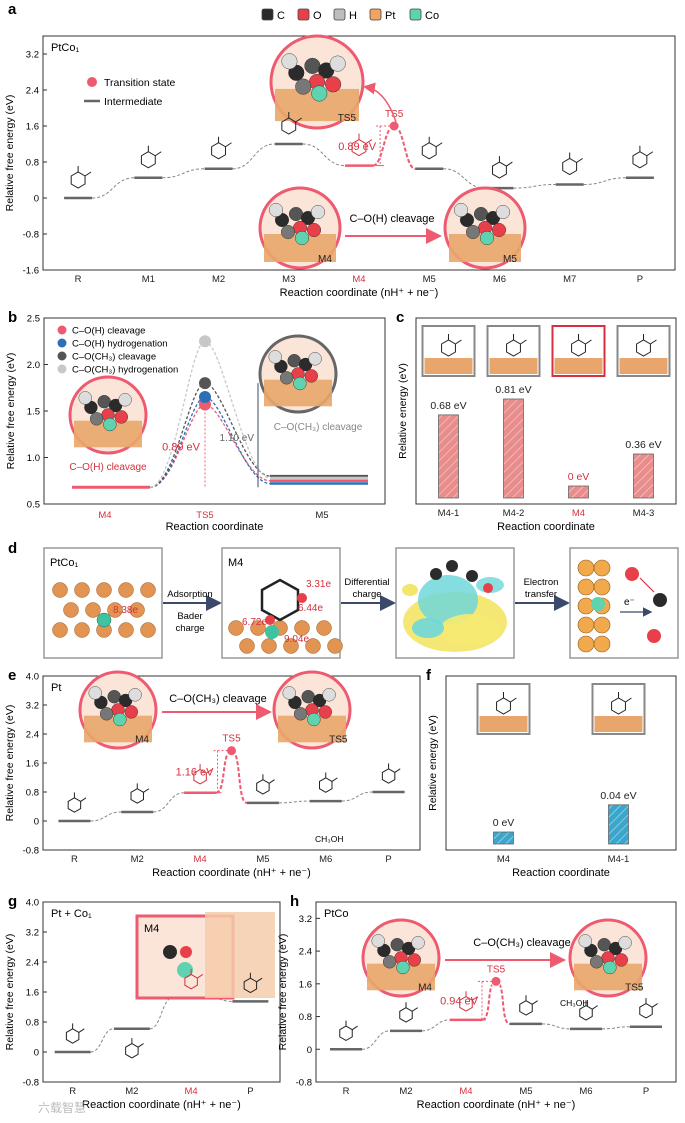  I want to click on a-xcat-p: P, so click(640, 279).